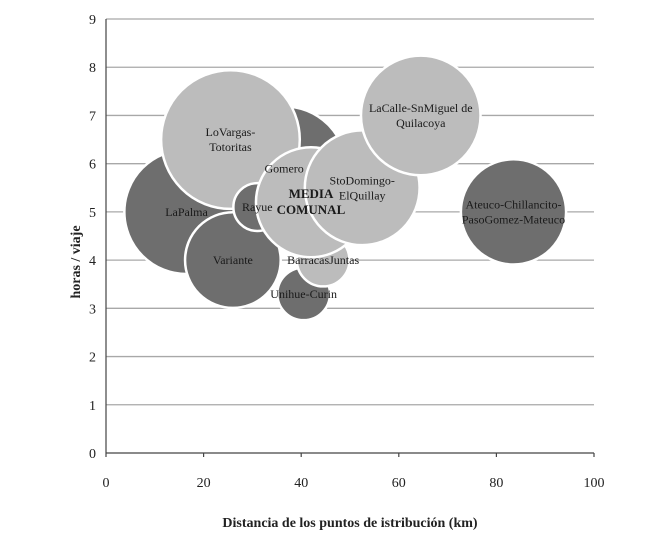 This screenshot has height=545, width=650. I want to click on y-tick-label: 6, so click(92, 165).